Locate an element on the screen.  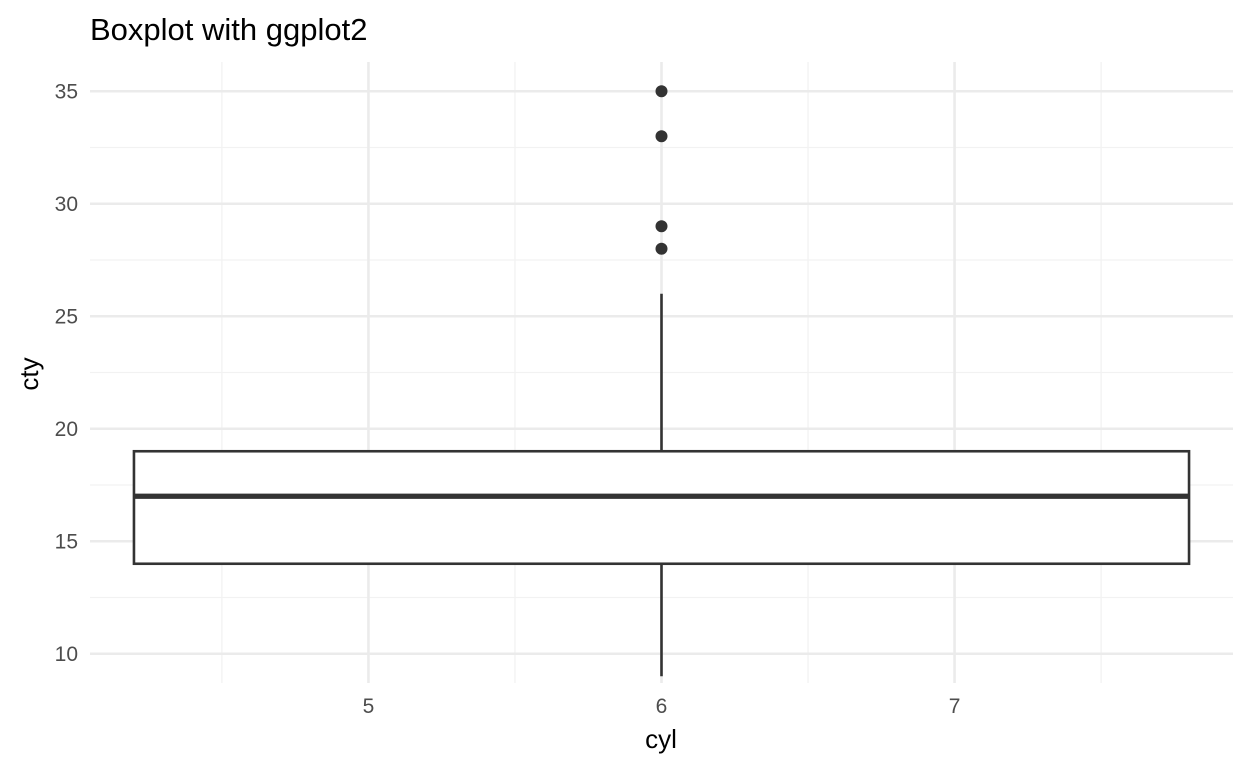
y-tick-label: 30 is located at coordinates (66, 204).